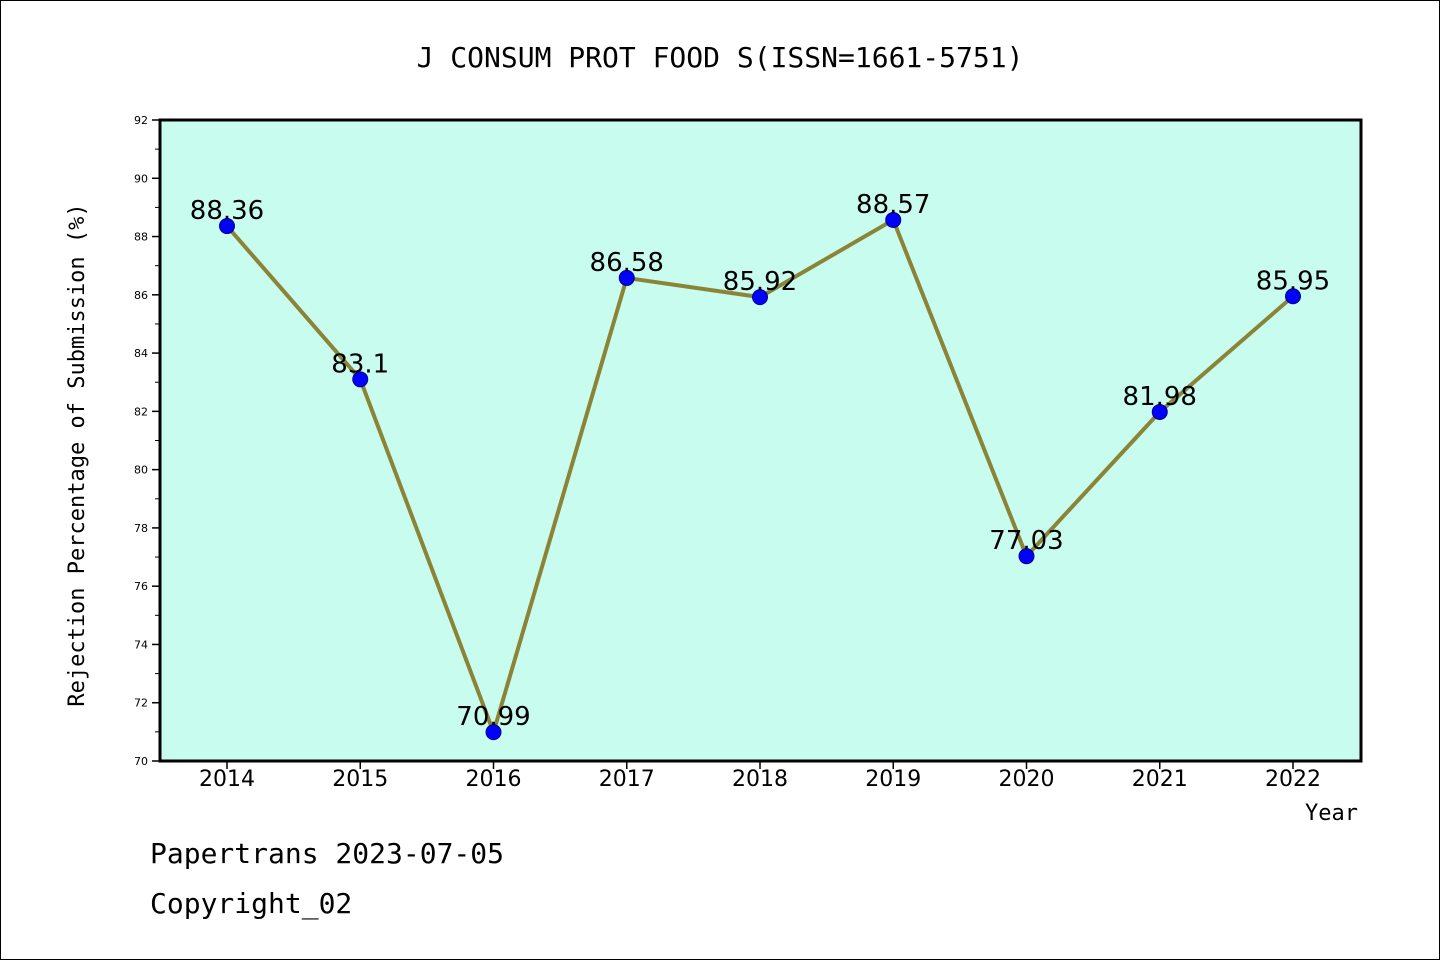  Describe the element at coordinates (251, 904) in the screenshot. I see `footer-copyright: Copyright_02` at that location.